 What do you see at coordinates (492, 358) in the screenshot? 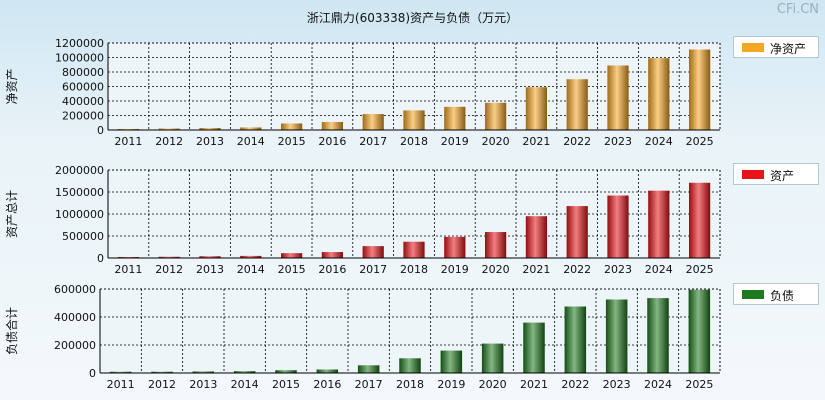
I see `bar-liabilities-2020` at bounding box center [492, 358].